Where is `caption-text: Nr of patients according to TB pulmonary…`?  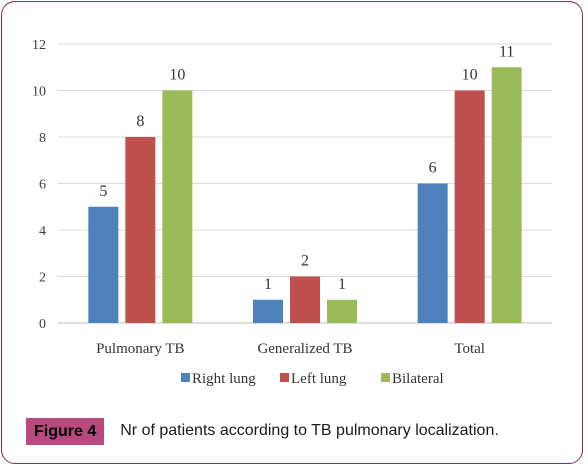 caption-text: Nr of patients according to TB pulmonary… is located at coordinates (309, 430).